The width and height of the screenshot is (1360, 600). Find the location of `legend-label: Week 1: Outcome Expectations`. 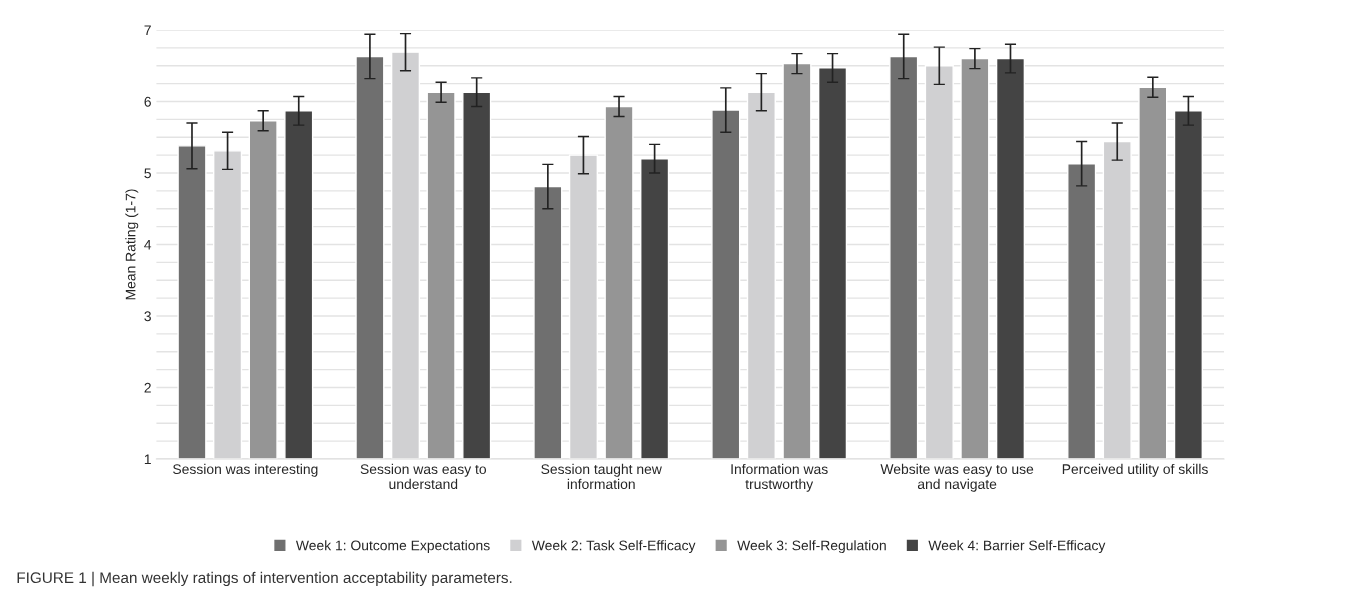

legend-label: Week 1: Outcome Expectations is located at coordinates (392, 547).